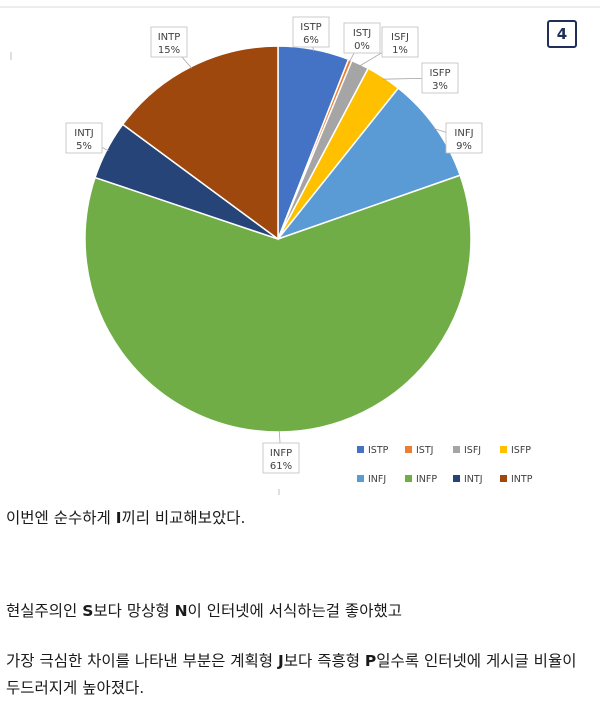 Image resolution: width=600 pixels, height=715 pixels. What do you see at coordinates (503, 449) in the screenshot?
I see `legend-swatch-isfp` at bounding box center [503, 449].